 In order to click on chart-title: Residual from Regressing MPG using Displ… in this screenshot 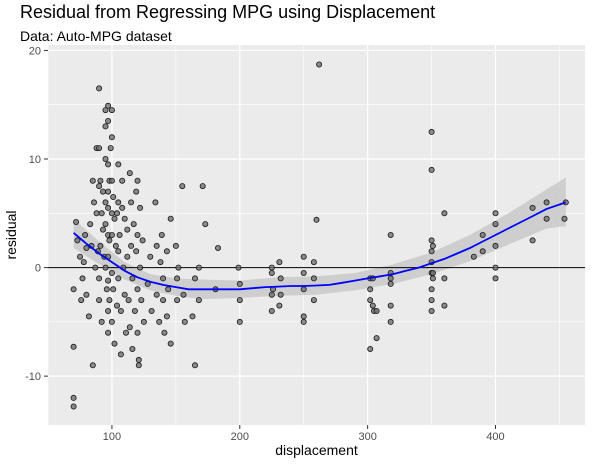, I will do `click(228, 12)`.